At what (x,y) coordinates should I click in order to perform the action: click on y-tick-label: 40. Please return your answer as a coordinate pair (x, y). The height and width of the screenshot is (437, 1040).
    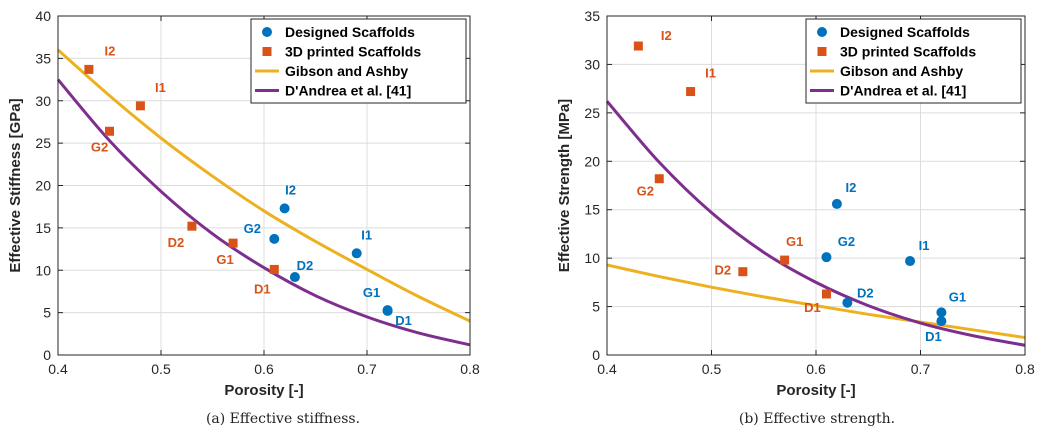
    Looking at the image, I should click on (43, 16).